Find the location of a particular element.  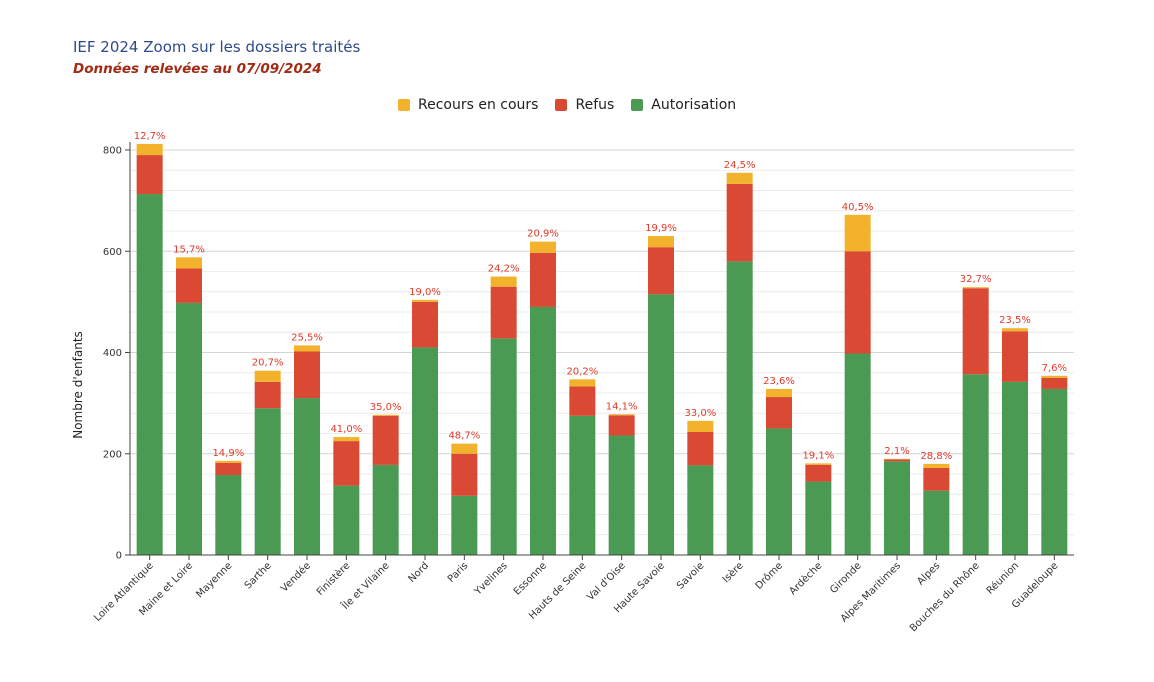

y-tick-label: 800 is located at coordinates (112, 151).